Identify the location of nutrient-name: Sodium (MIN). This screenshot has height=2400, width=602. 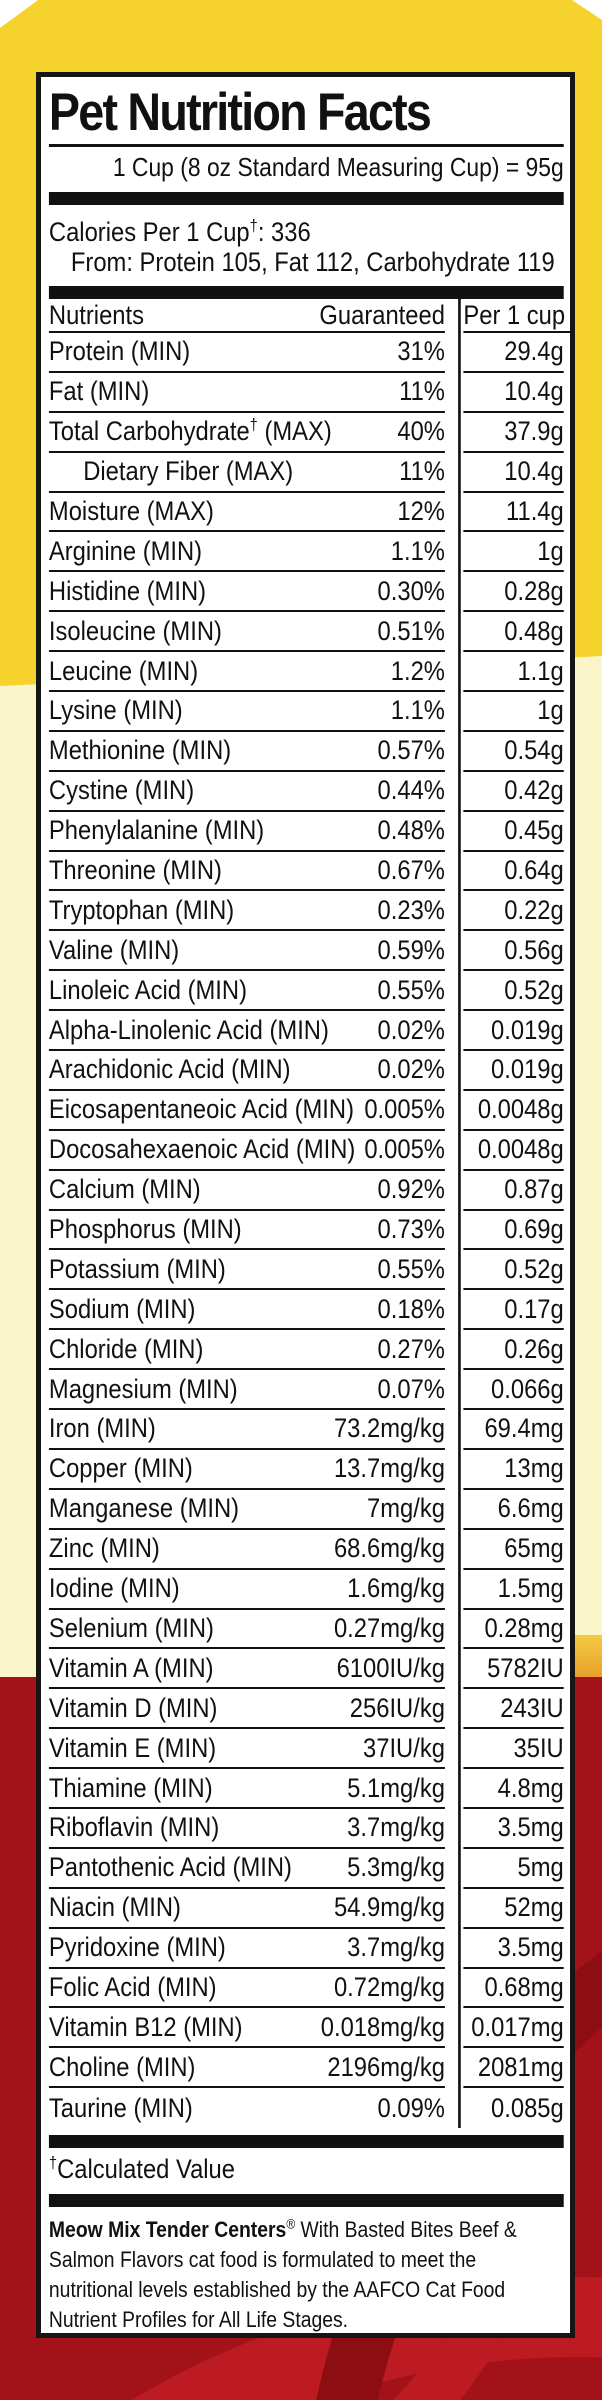
(122, 1308).